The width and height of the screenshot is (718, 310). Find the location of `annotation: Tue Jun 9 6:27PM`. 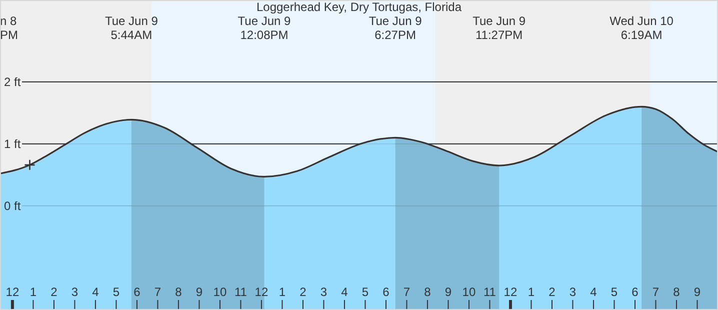

annotation: Tue Jun 9 6:27PM is located at coordinates (395, 28).